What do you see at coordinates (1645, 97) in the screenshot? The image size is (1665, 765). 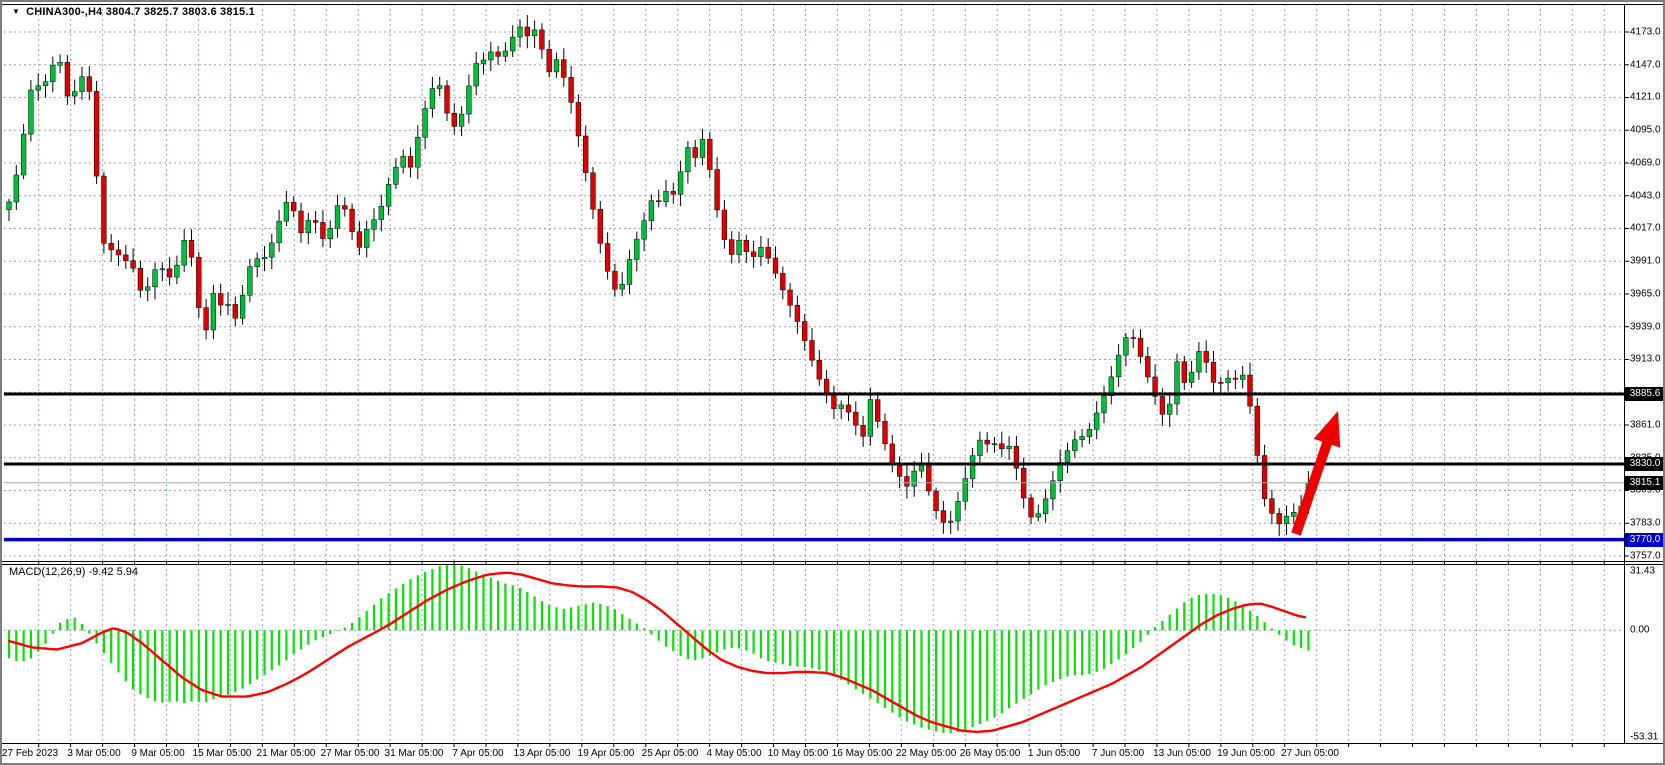 I see `price-axis-label: 4121.0` at bounding box center [1645, 97].